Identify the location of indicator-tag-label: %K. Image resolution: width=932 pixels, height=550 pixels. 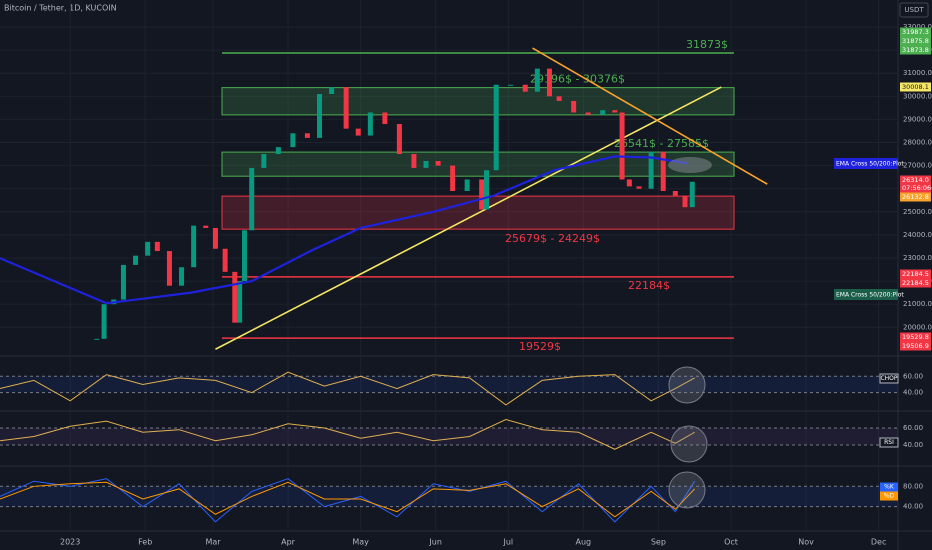
(889, 487).